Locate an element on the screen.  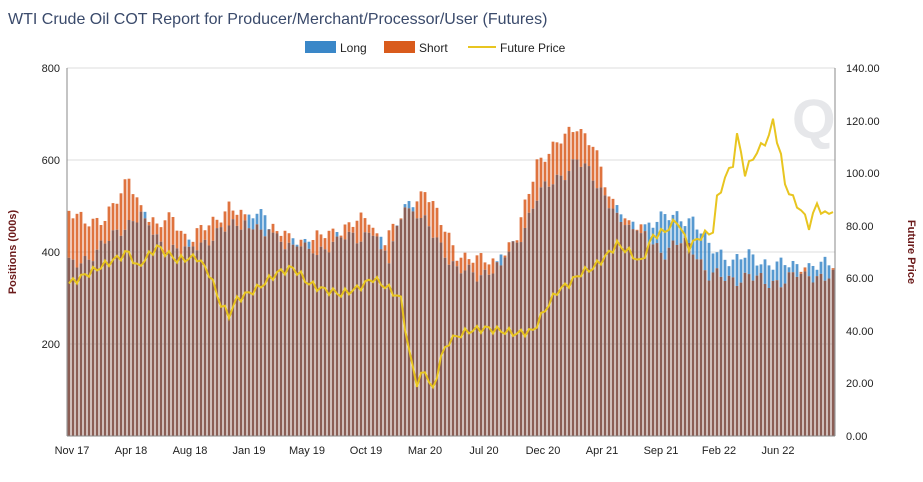
watermark-q-logo: Q is located at coordinates (814, 118).